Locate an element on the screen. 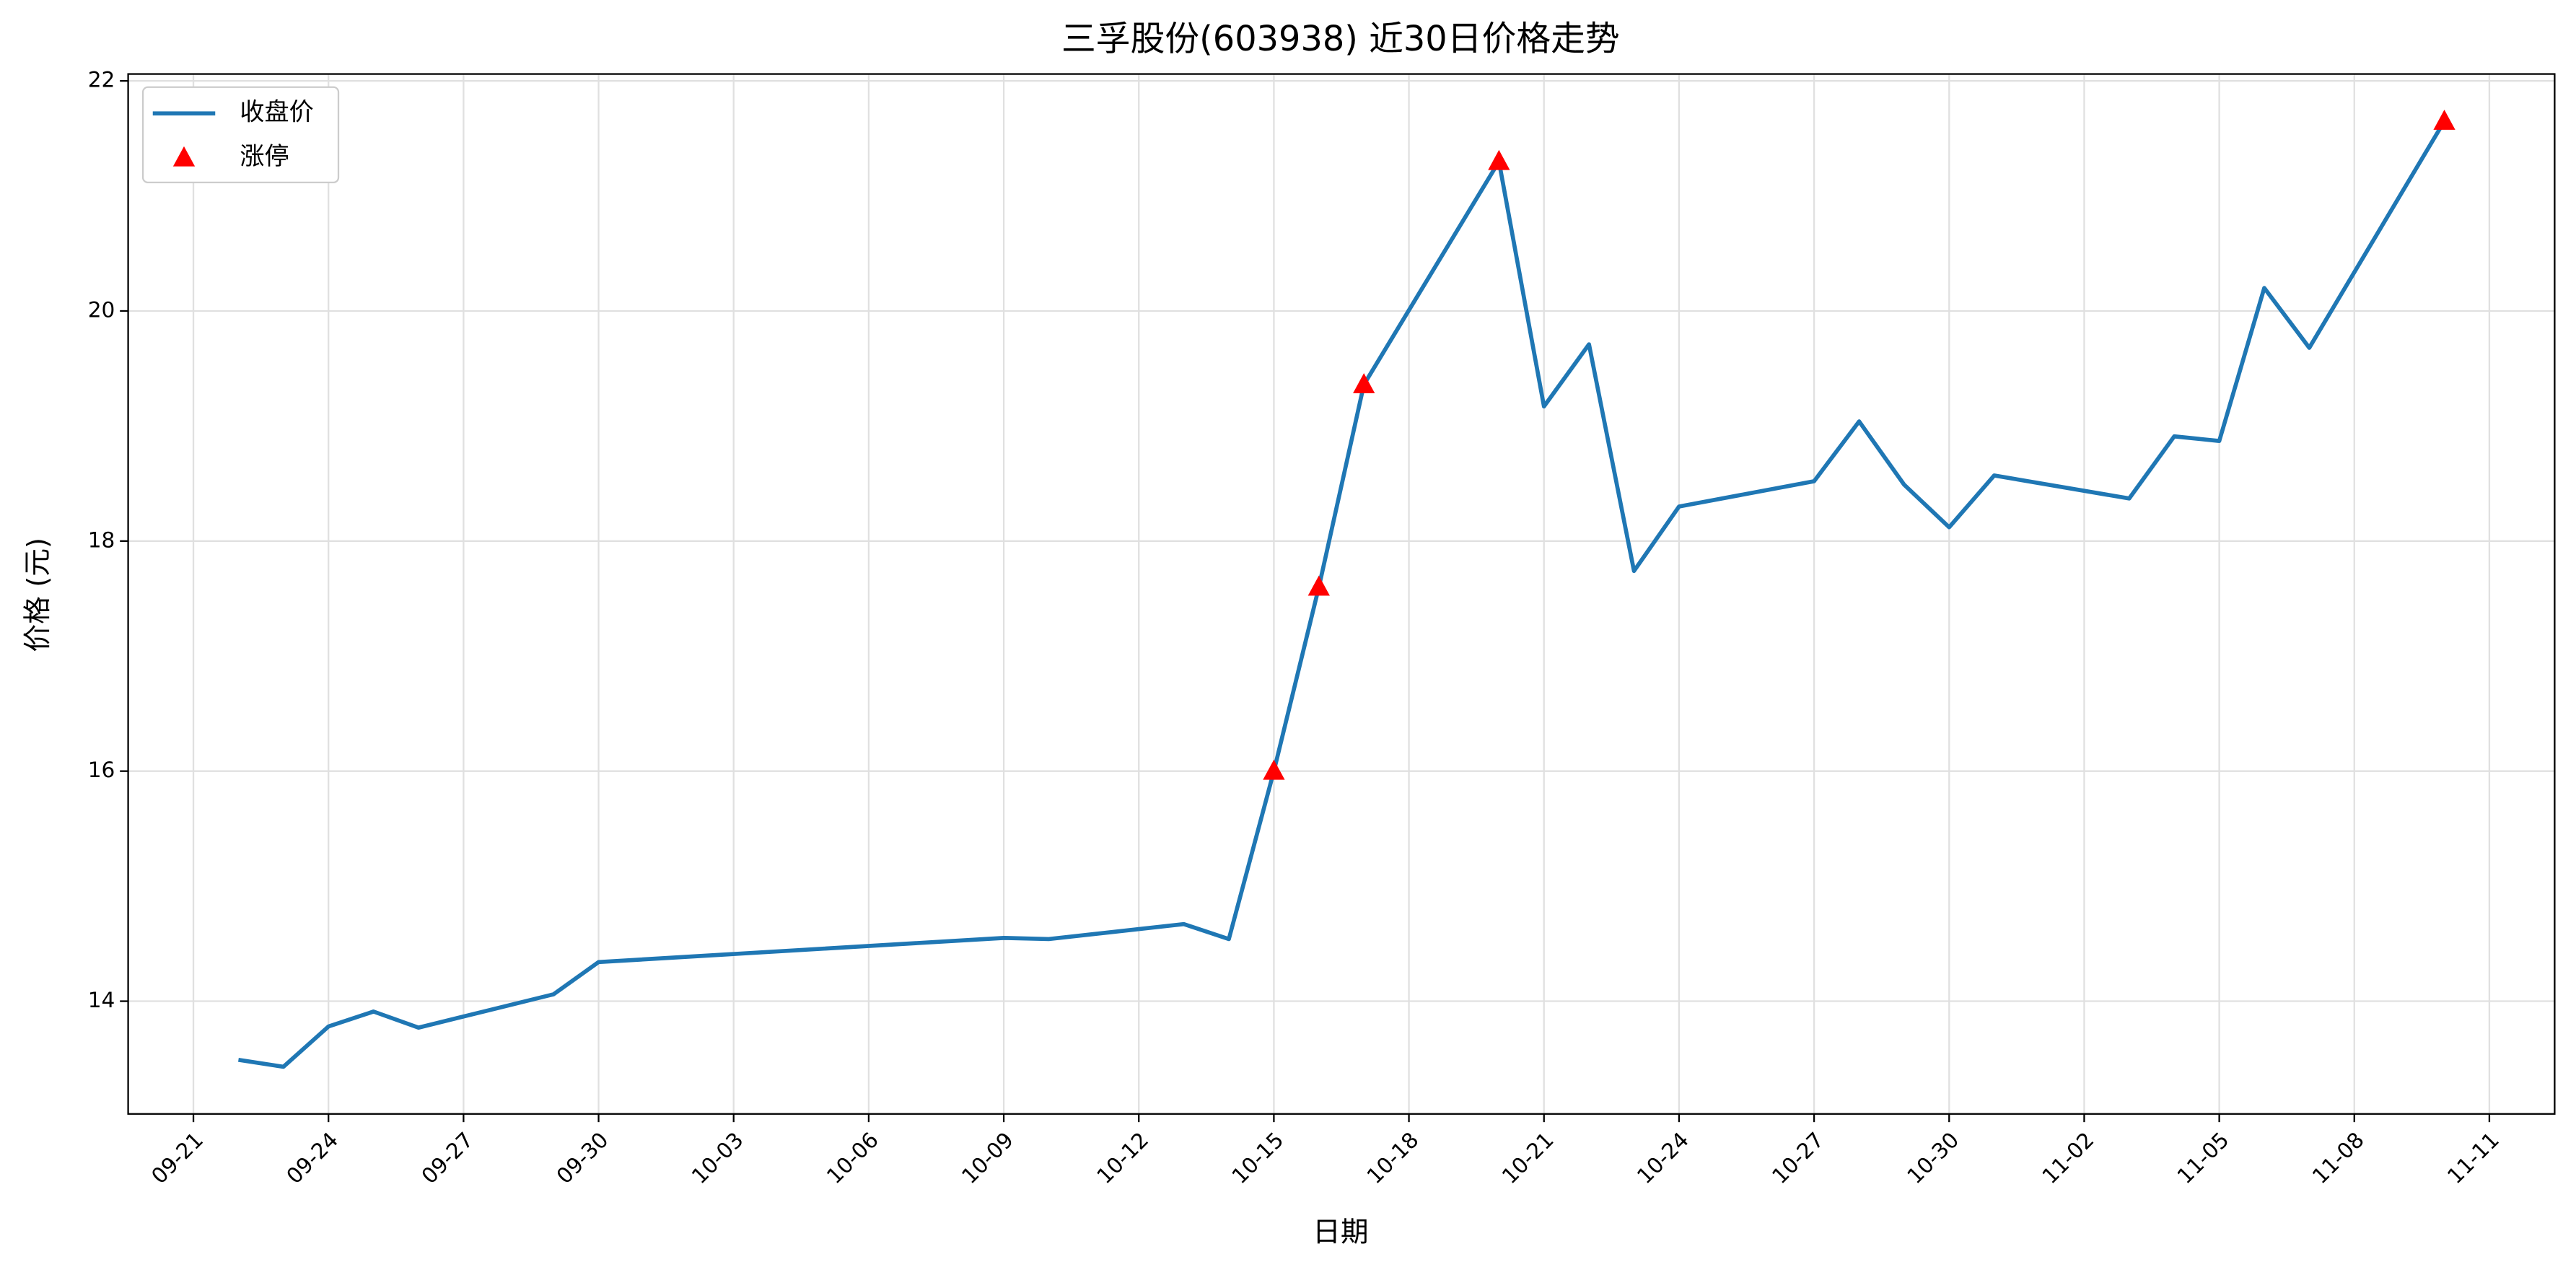  x-tick-label: 11-08 is located at coordinates (2338, 1159).